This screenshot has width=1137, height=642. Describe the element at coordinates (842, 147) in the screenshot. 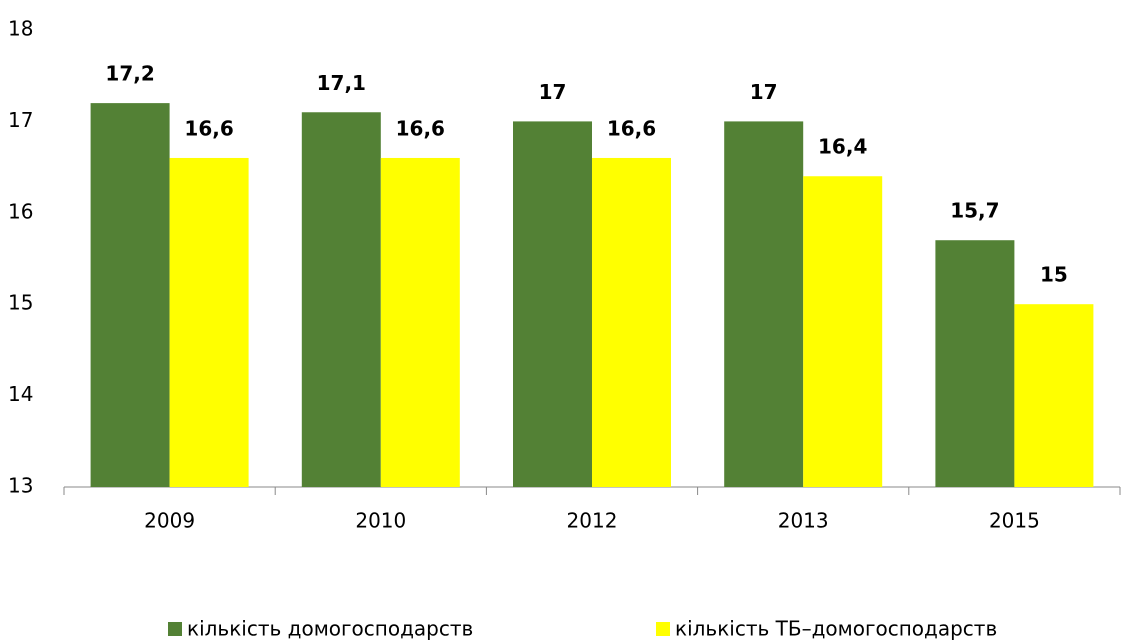

I see `value-label: 16,4` at that location.